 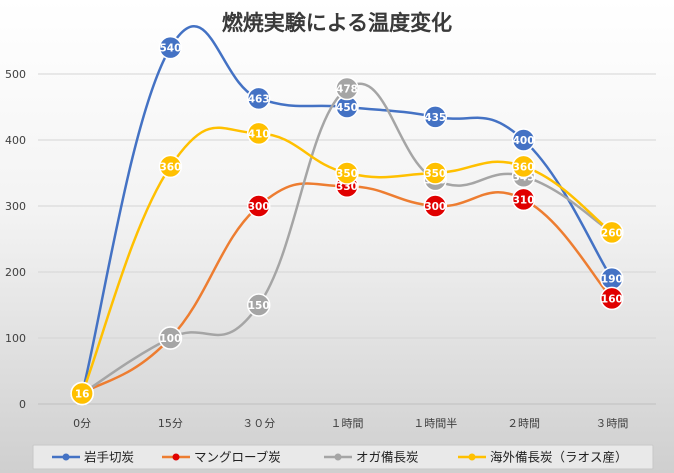 What do you see at coordinates (15, 206) in the screenshot?
I see `y-tick-label: 300` at bounding box center [15, 206].